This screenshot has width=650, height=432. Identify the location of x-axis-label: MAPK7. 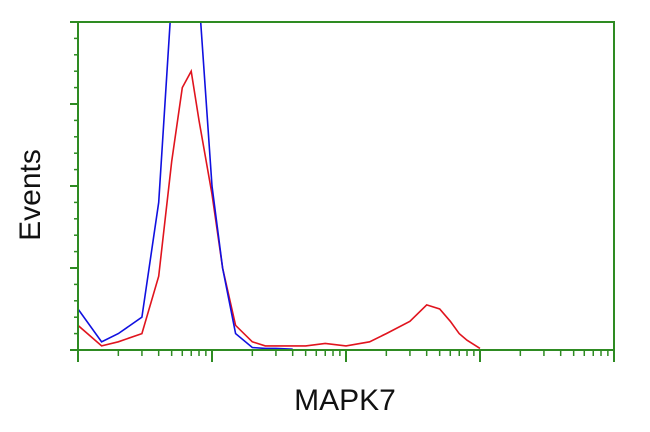
(345, 400).